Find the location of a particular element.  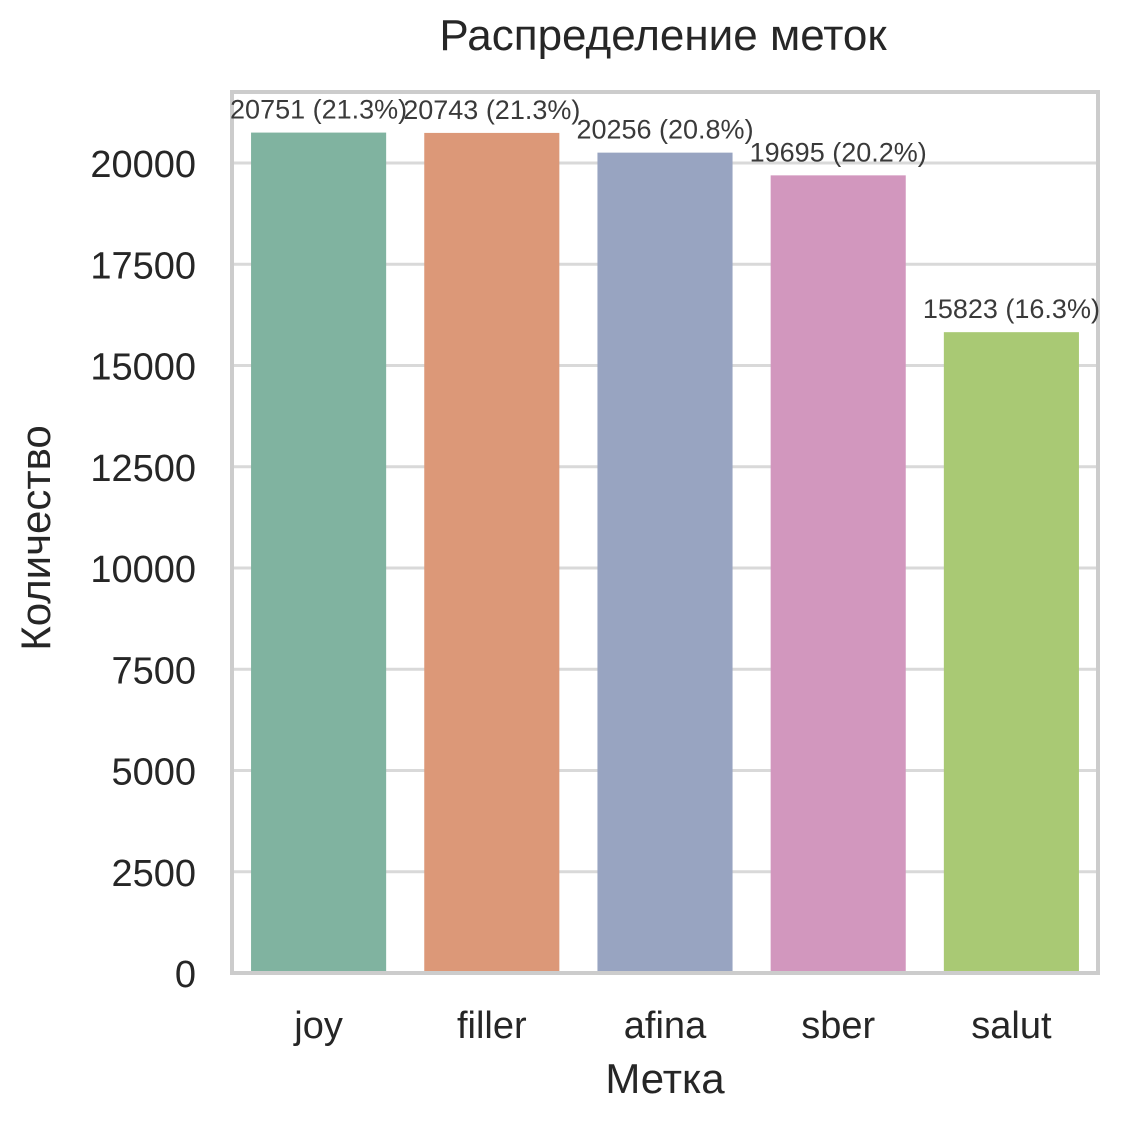

y-tick-label: 7500 is located at coordinates (153, 671).